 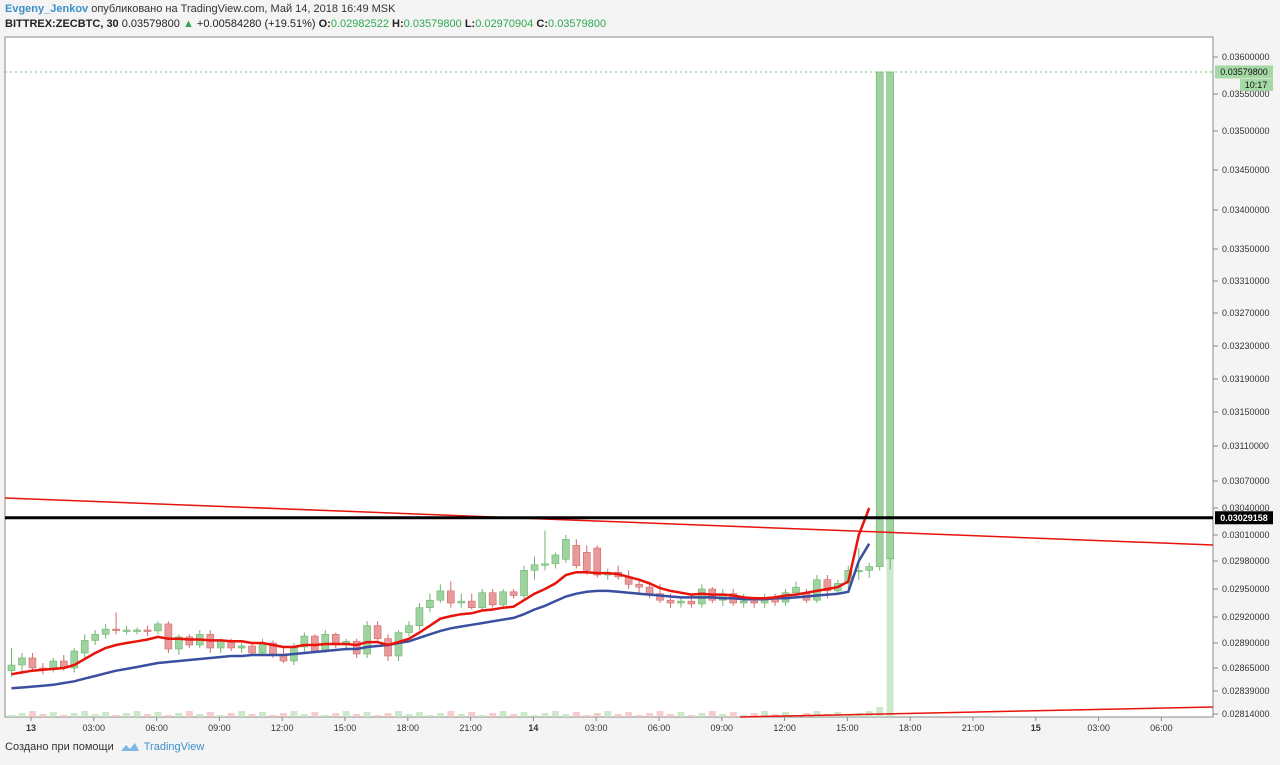 What do you see at coordinates (359, 24) in the screenshot?
I see `open-value: 0.02982522` at bounding box center [359, 24].